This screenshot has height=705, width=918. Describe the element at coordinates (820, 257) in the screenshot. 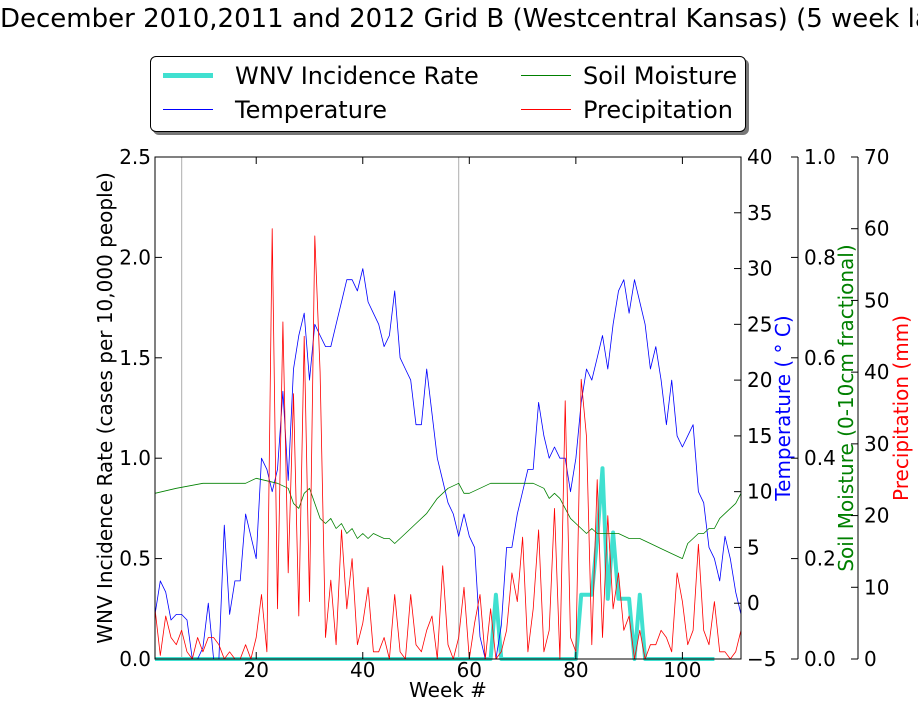

I see `soil-tick-label: 0.8` at that location.